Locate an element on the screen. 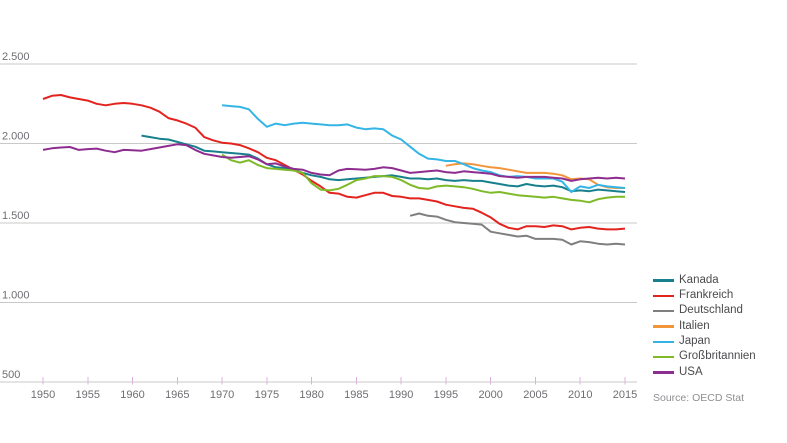  x-axis-label-1975: 1975 is located at coordinates (267, 395).